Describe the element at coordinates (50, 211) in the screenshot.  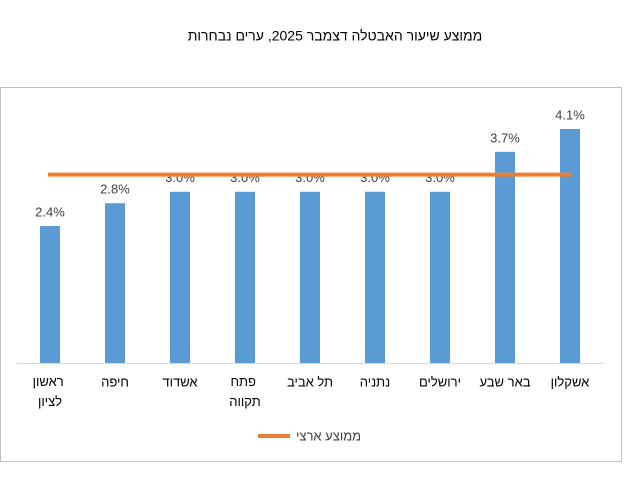
I see `value-label: 2.4%` at that location.